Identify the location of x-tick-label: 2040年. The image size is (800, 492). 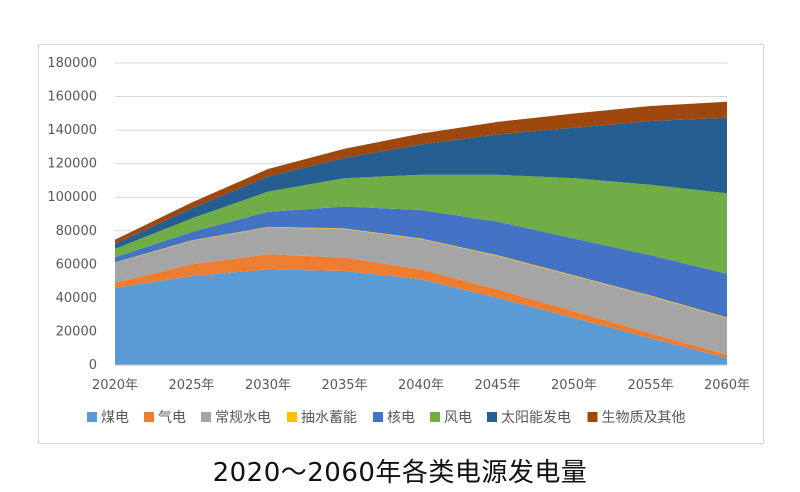
(421, 385).